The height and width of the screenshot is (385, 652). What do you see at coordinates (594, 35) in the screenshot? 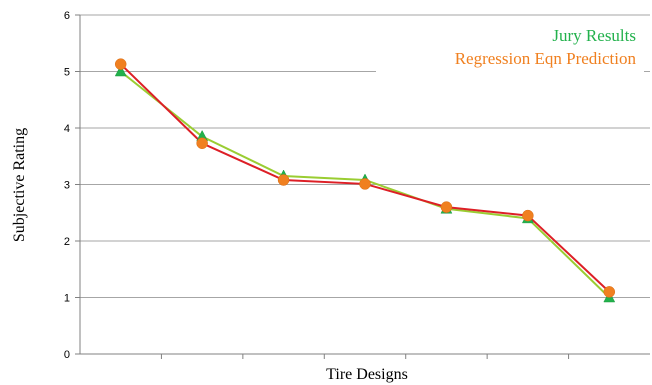
I see `legend-item-jury-results: Jury Results` at bounding box center [594, 35].